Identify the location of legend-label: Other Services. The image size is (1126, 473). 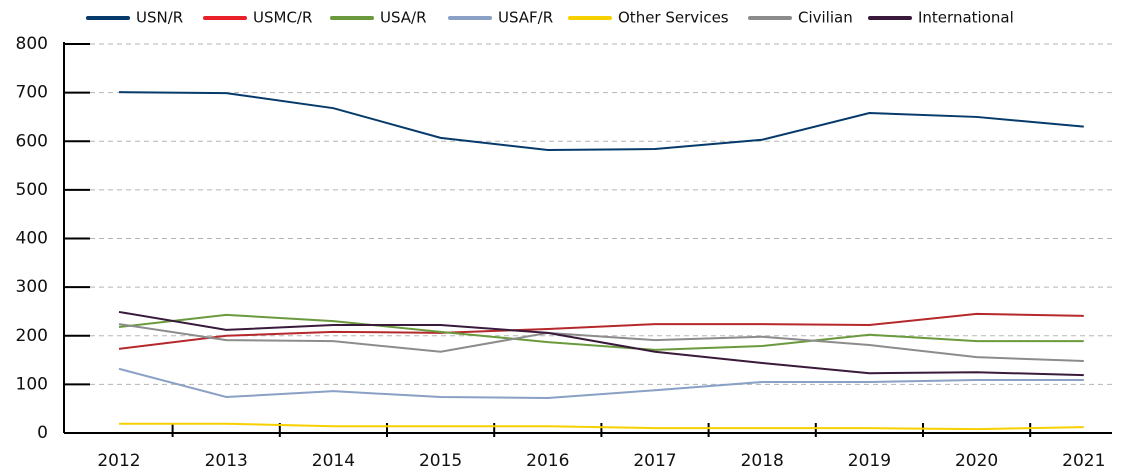
(673, 18).